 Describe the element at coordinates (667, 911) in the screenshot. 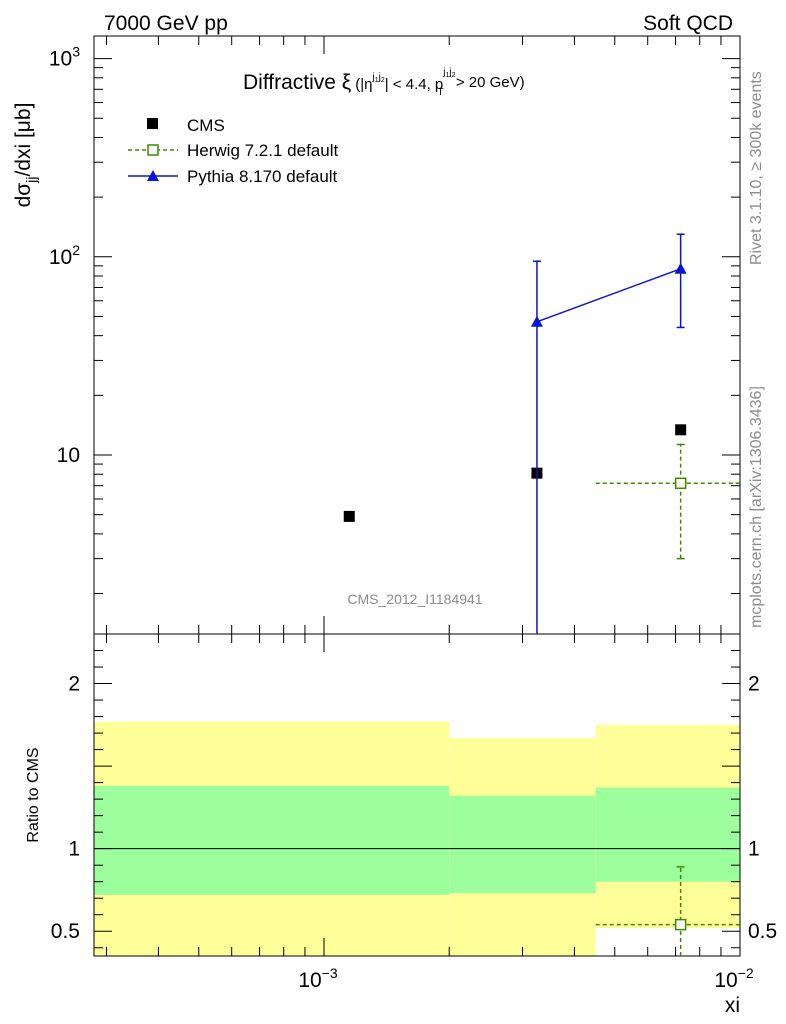

I see `ratio-series` at that location.